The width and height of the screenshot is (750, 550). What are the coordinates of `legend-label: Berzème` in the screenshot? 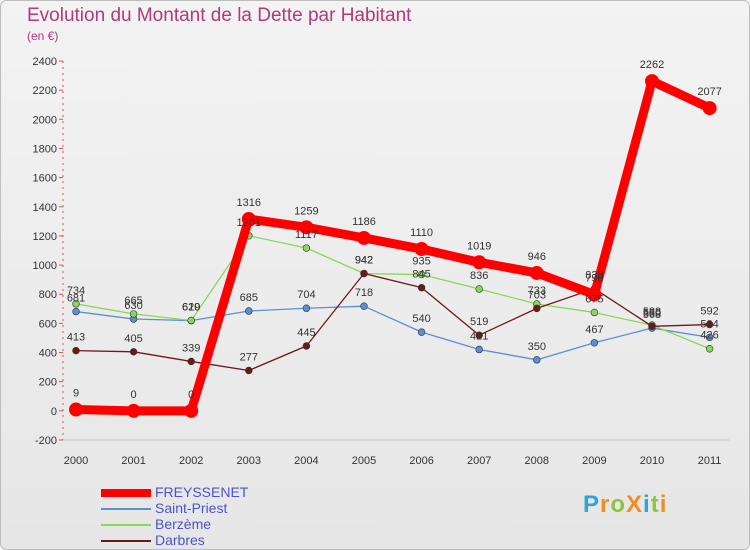 It's located at (183, 524).